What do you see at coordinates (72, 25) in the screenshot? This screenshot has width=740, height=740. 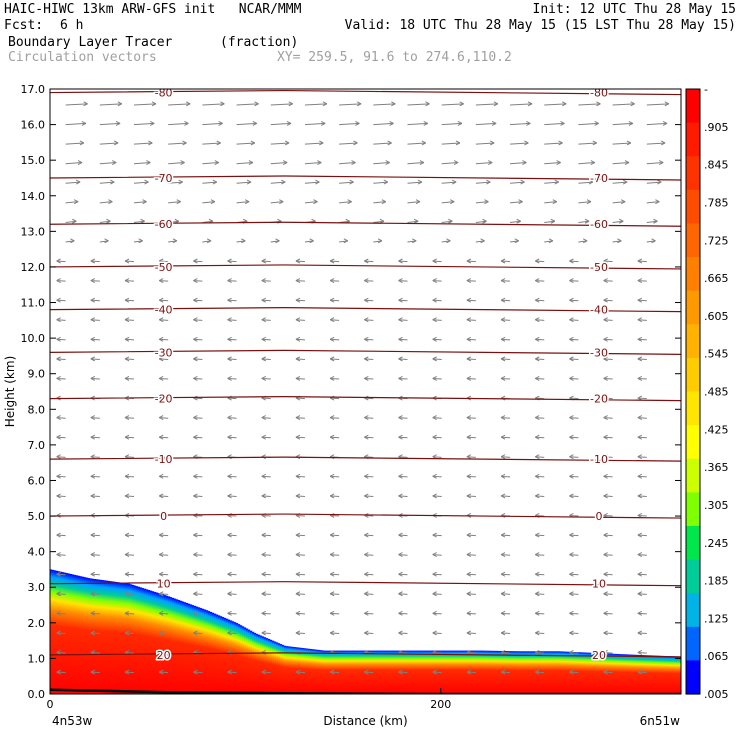 I see `forecast-value: 6 h` at bounding box center [72, 25].